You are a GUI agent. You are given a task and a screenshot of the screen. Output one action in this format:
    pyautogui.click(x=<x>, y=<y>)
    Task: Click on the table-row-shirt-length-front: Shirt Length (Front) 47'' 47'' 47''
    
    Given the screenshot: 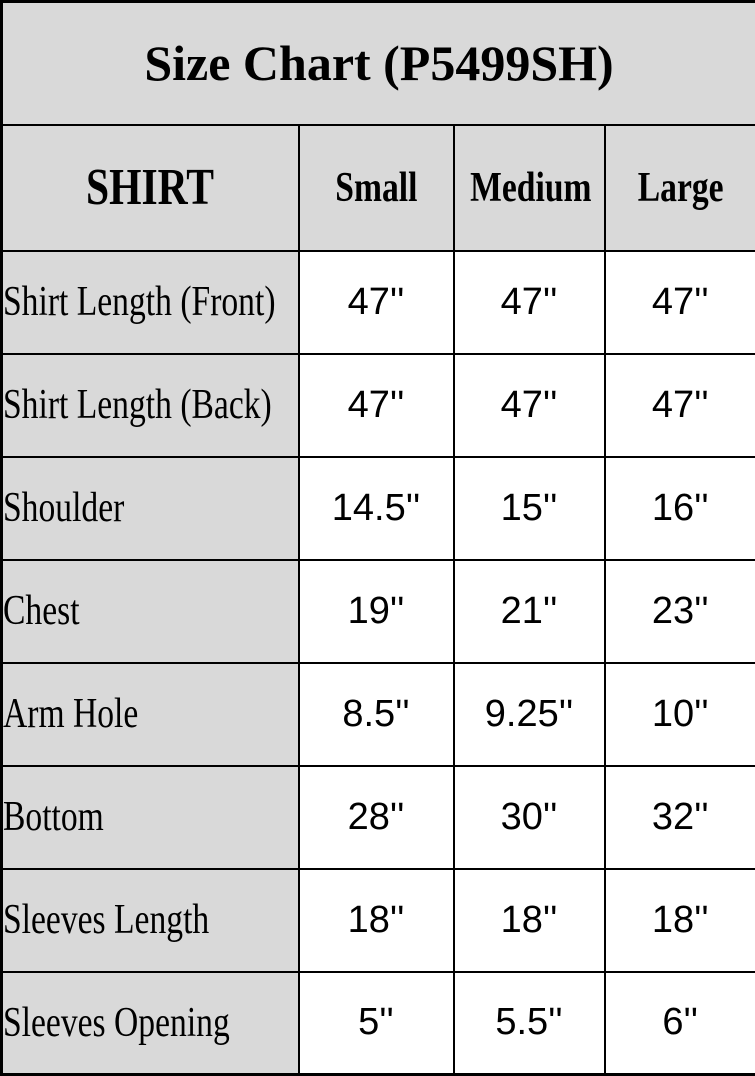 What is the action you would take?
    pyautogui.click(x=378, y=302)
    